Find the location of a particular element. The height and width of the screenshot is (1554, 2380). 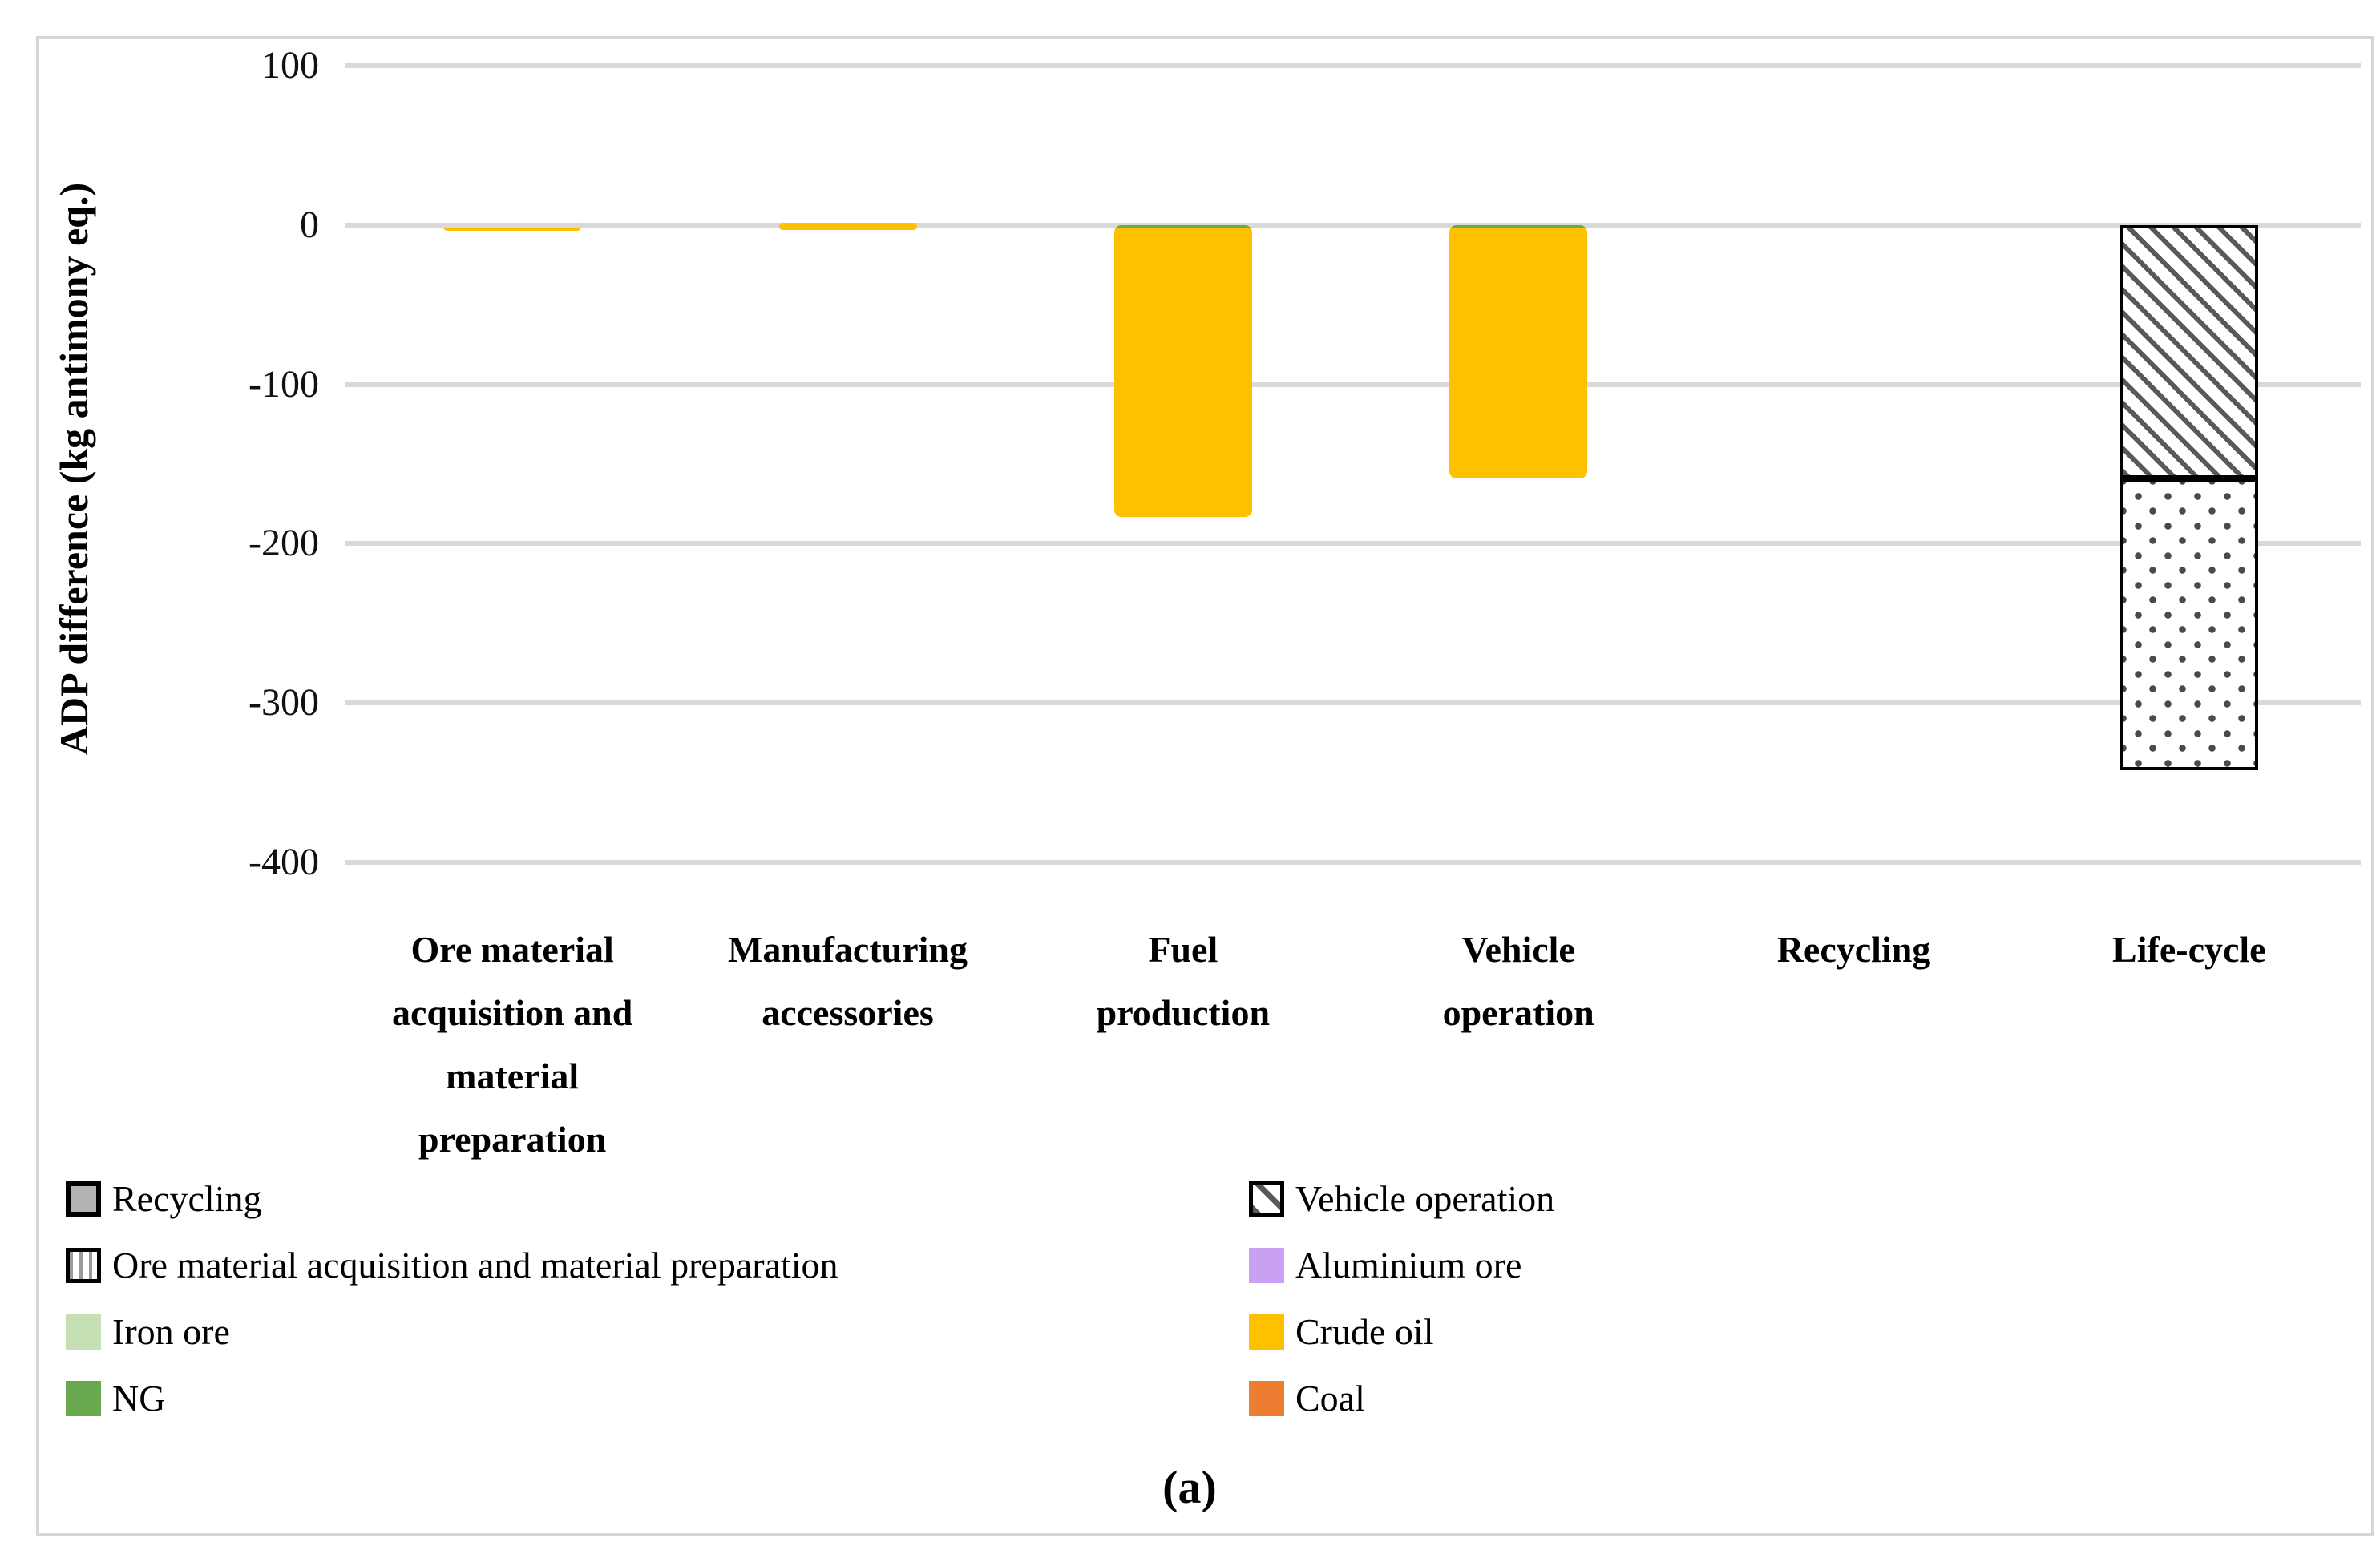

legend-item-aluminium-ore: Aluminium ore is located at coordinates (1385, 1265).